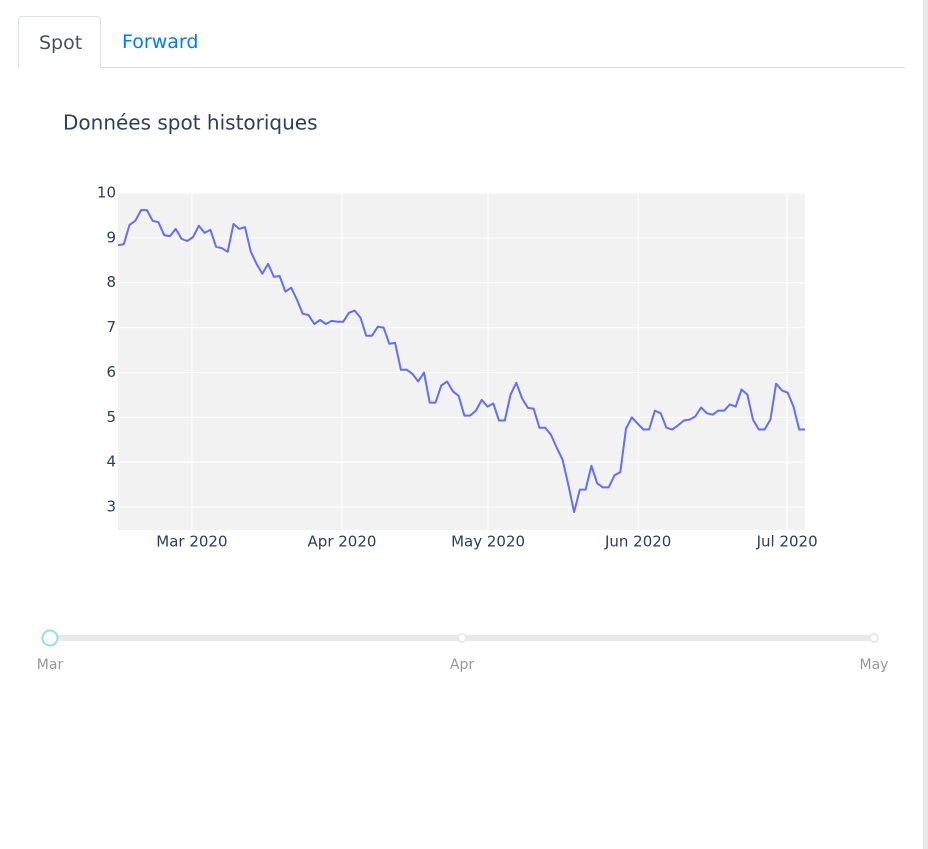 This screenshot has height=849, width=928. What do you see at coordinates (111, 372) in the screenshot?
I see `y-tick-label: 6` at bounding box center [111, 372].